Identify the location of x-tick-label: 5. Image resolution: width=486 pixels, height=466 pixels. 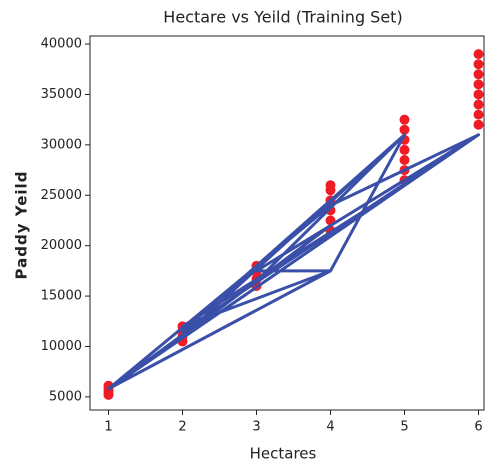
(404, 427).